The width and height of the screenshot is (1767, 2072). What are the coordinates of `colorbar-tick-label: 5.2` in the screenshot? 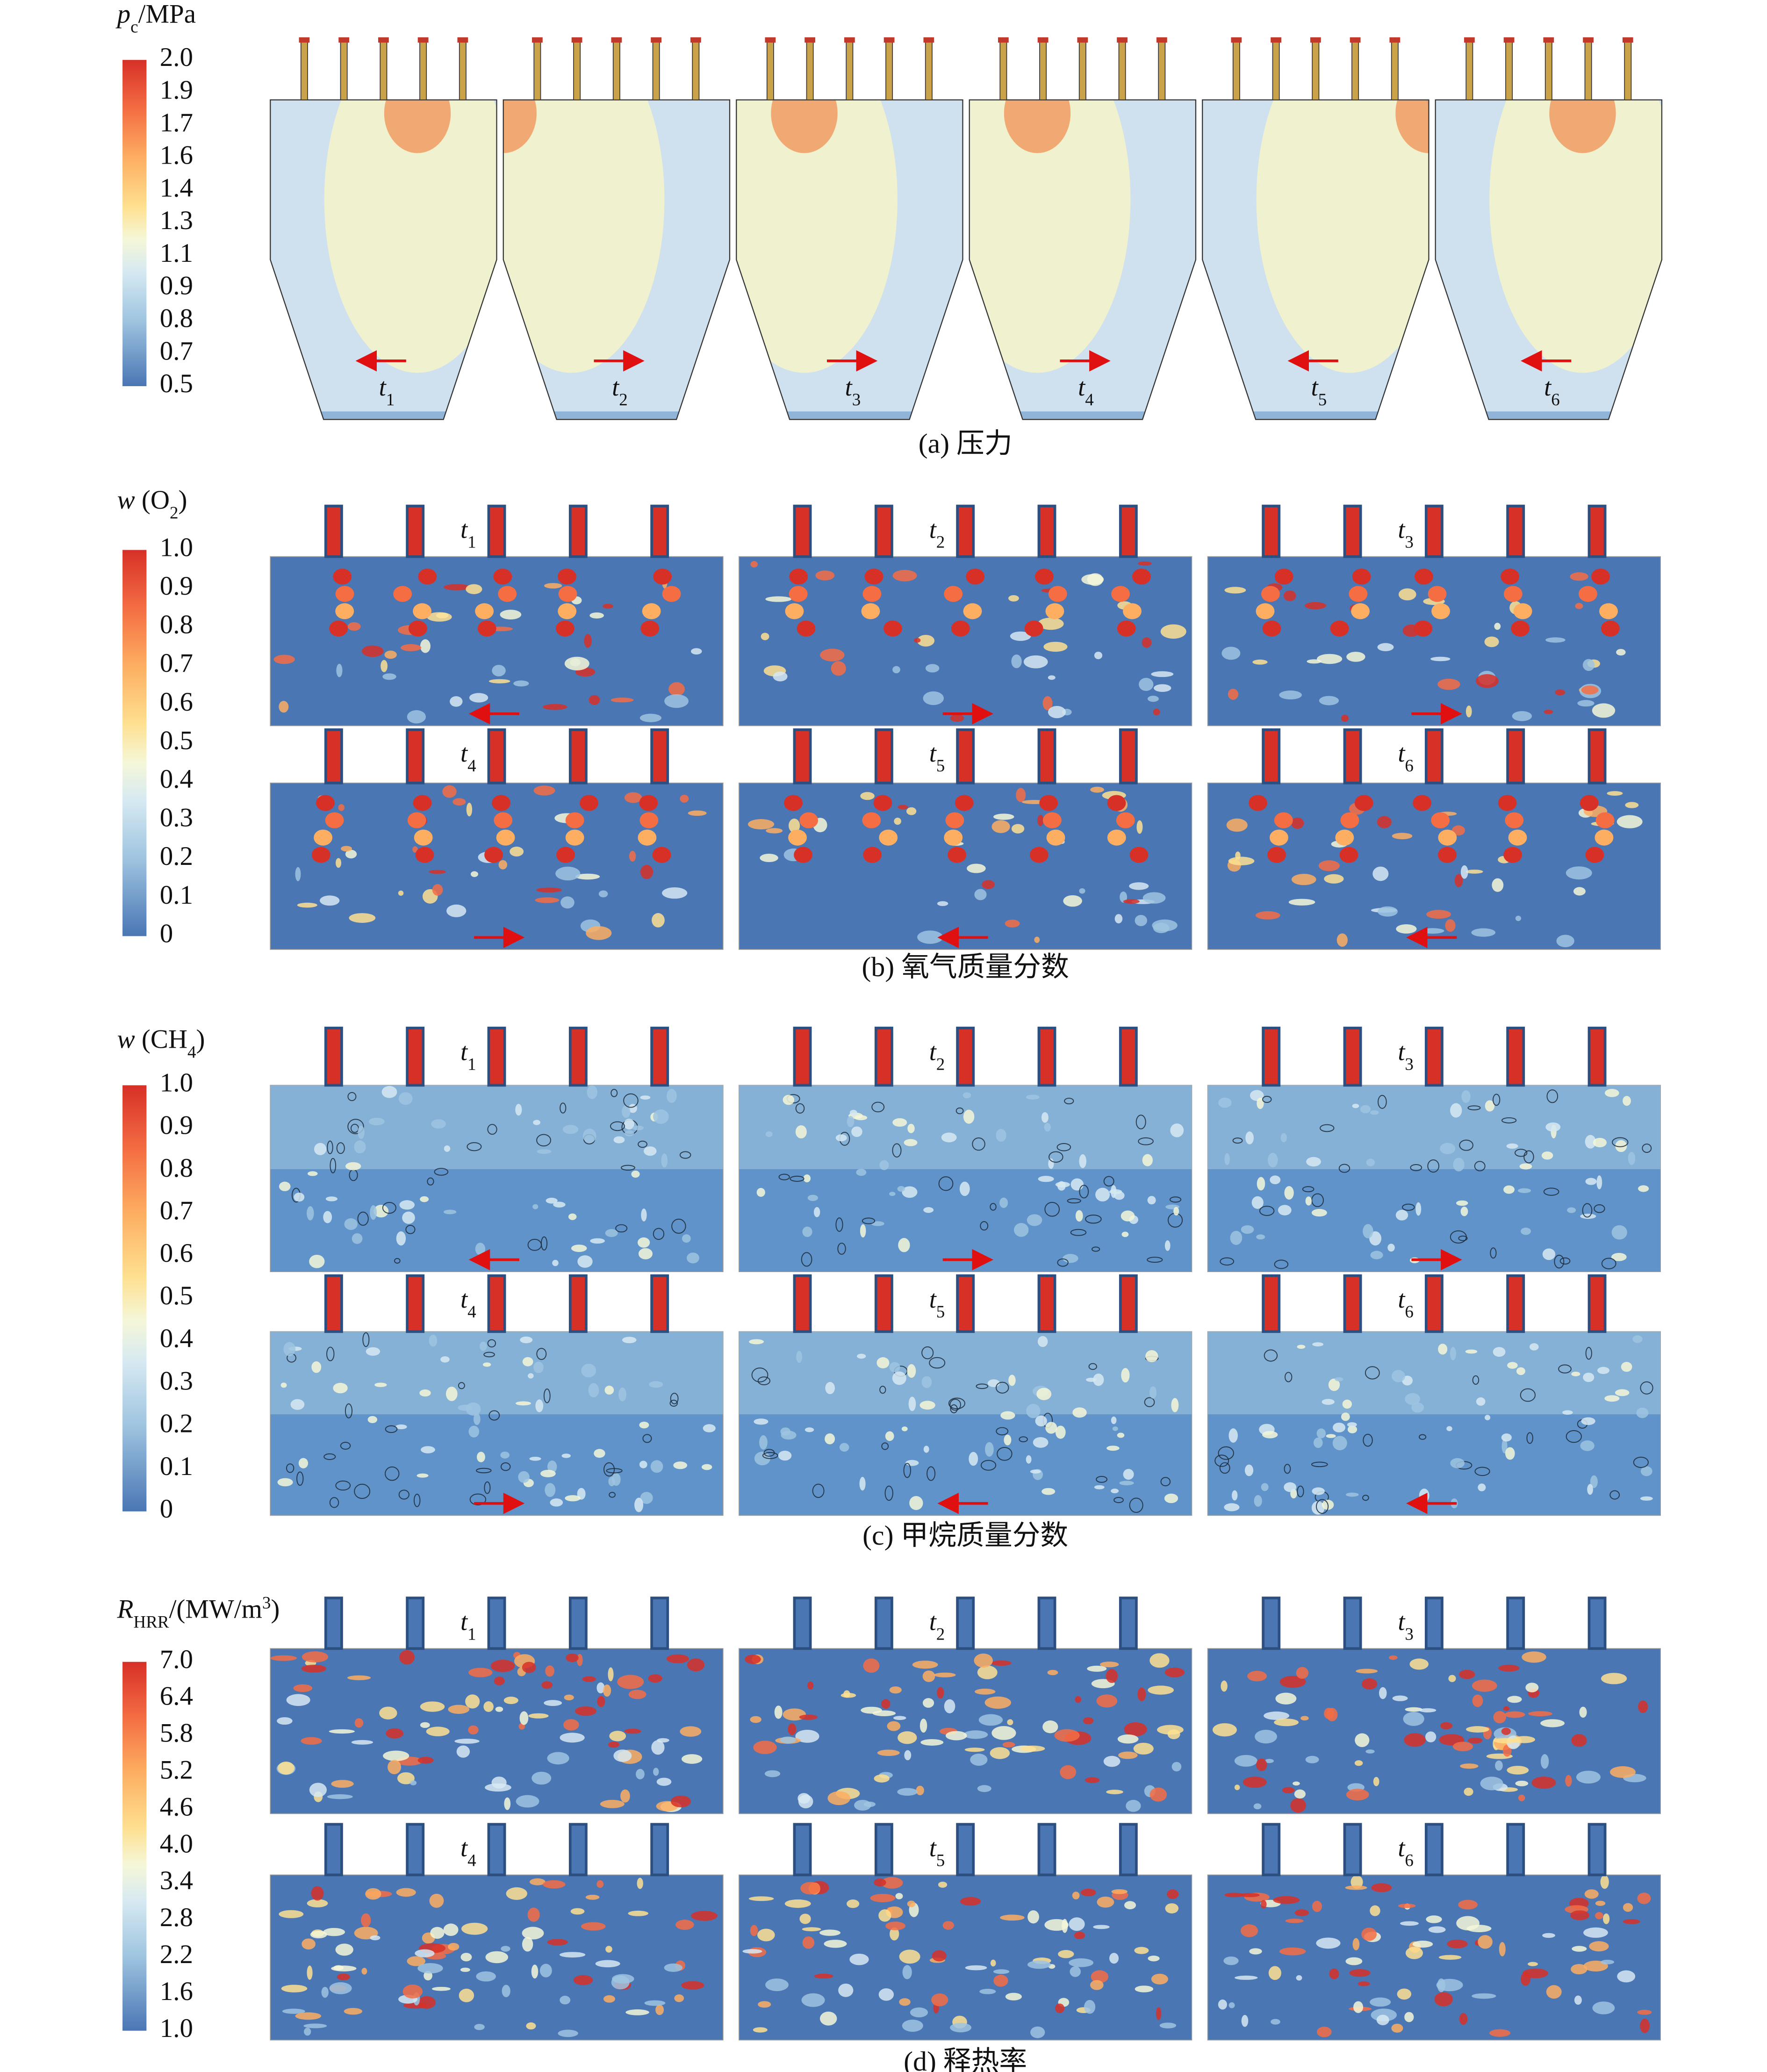 It's located at (177, 1769).